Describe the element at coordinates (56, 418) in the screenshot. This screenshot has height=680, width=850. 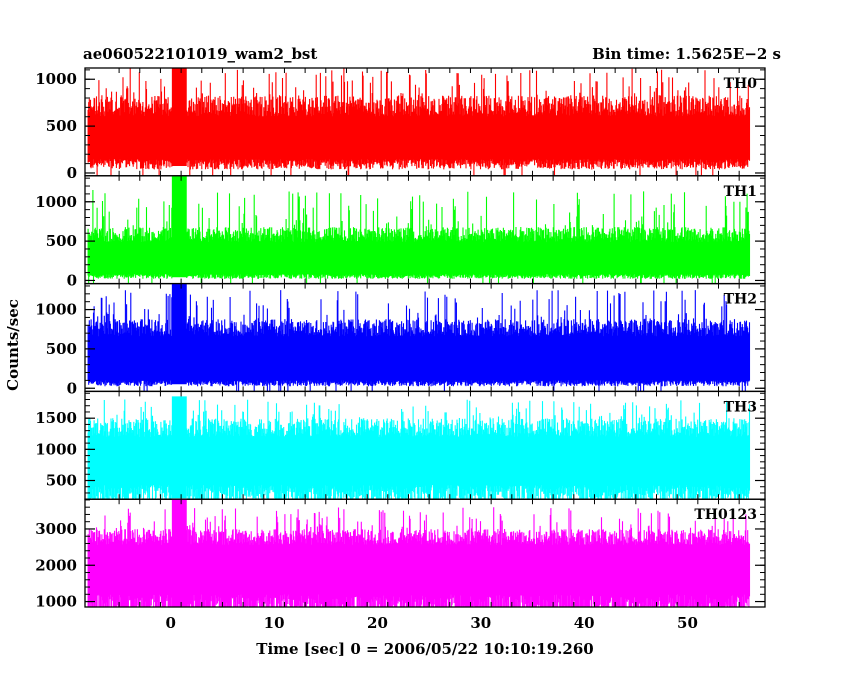
I see `y-tick-label-th3: 1500` at that location.